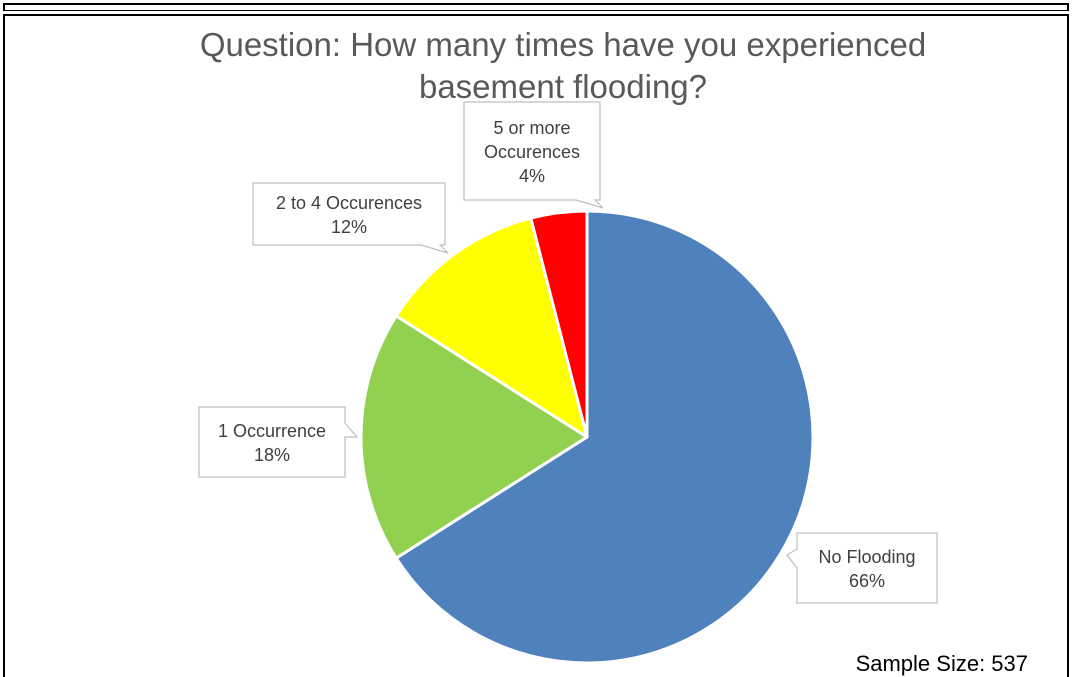  I want to click on data-label-1-occurrence: 1 Occurrence 18%, so click(278, 442).